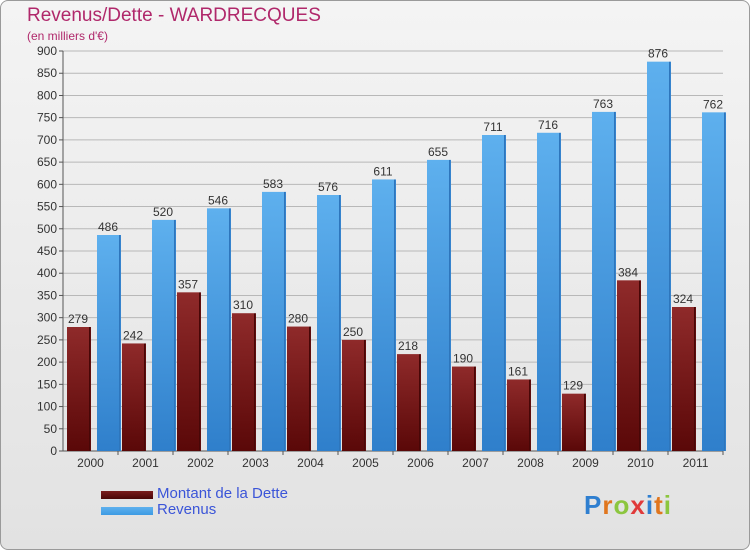  I want to click on data-label-revenue: 876, so click(658, 54).